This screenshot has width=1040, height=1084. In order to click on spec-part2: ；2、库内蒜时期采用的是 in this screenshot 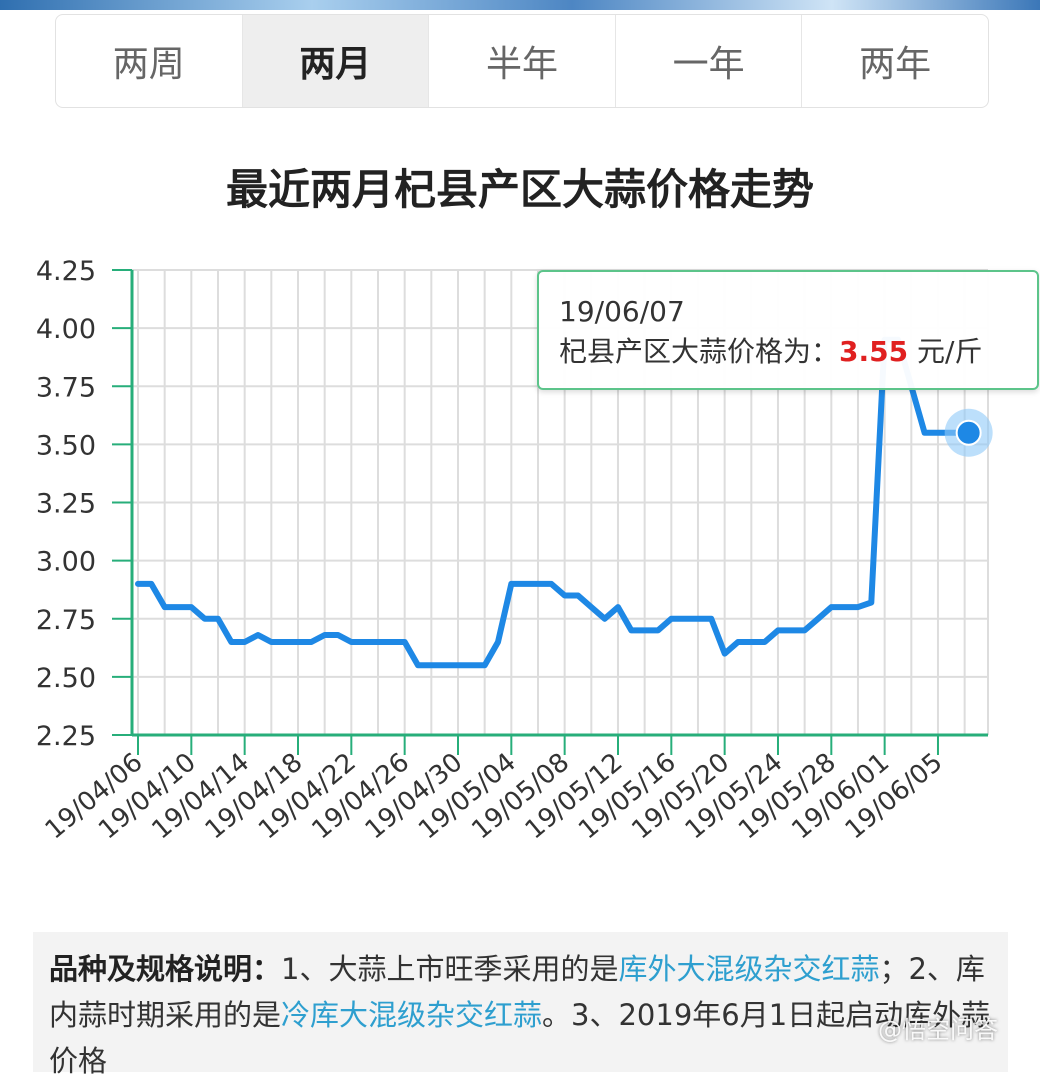, I will do `click(517, 992)`.